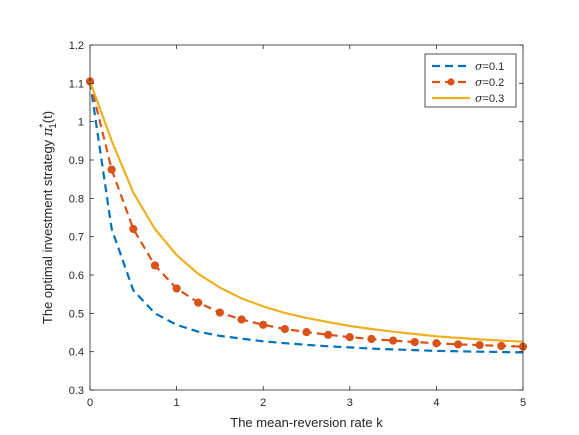 The width and height of the screenshot is (579, 435). I want to click on y-axis-label-pi: π, so click(48, 132).